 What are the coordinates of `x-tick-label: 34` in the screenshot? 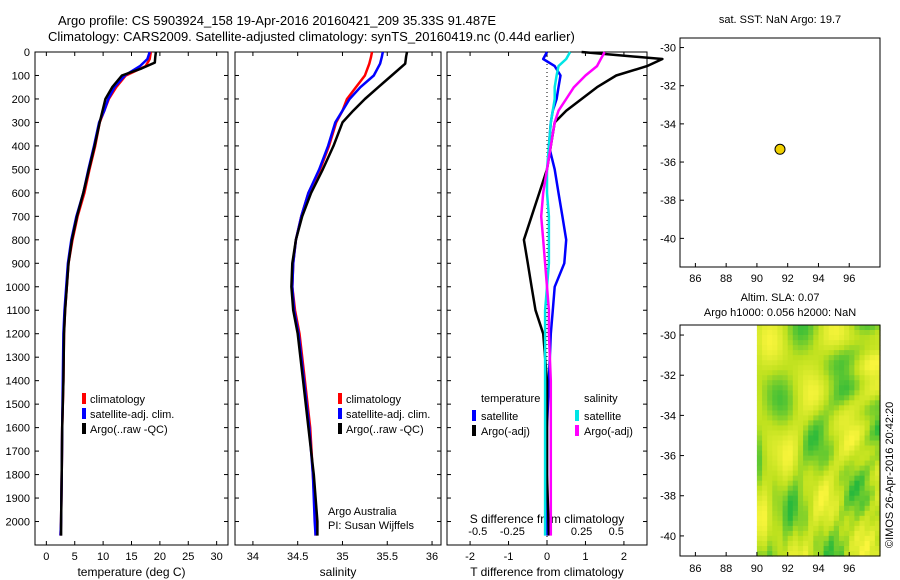 It's located at (253, 557).